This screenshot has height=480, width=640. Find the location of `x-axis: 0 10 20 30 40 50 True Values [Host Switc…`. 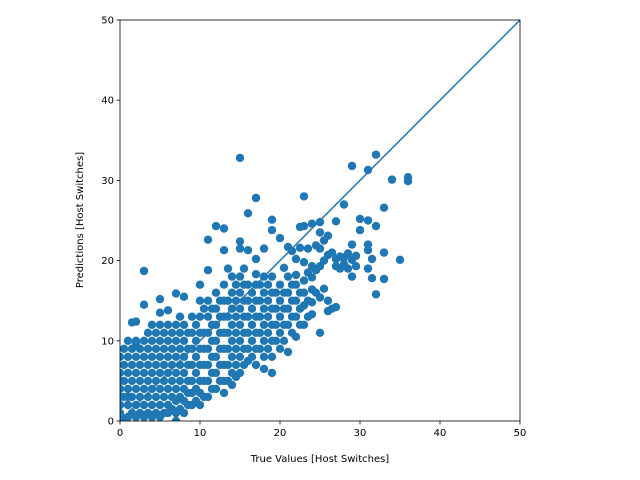

x-axis: 0 10 20 30 40 50 True Values [Host Switc… is located at coordinates (321, 443).